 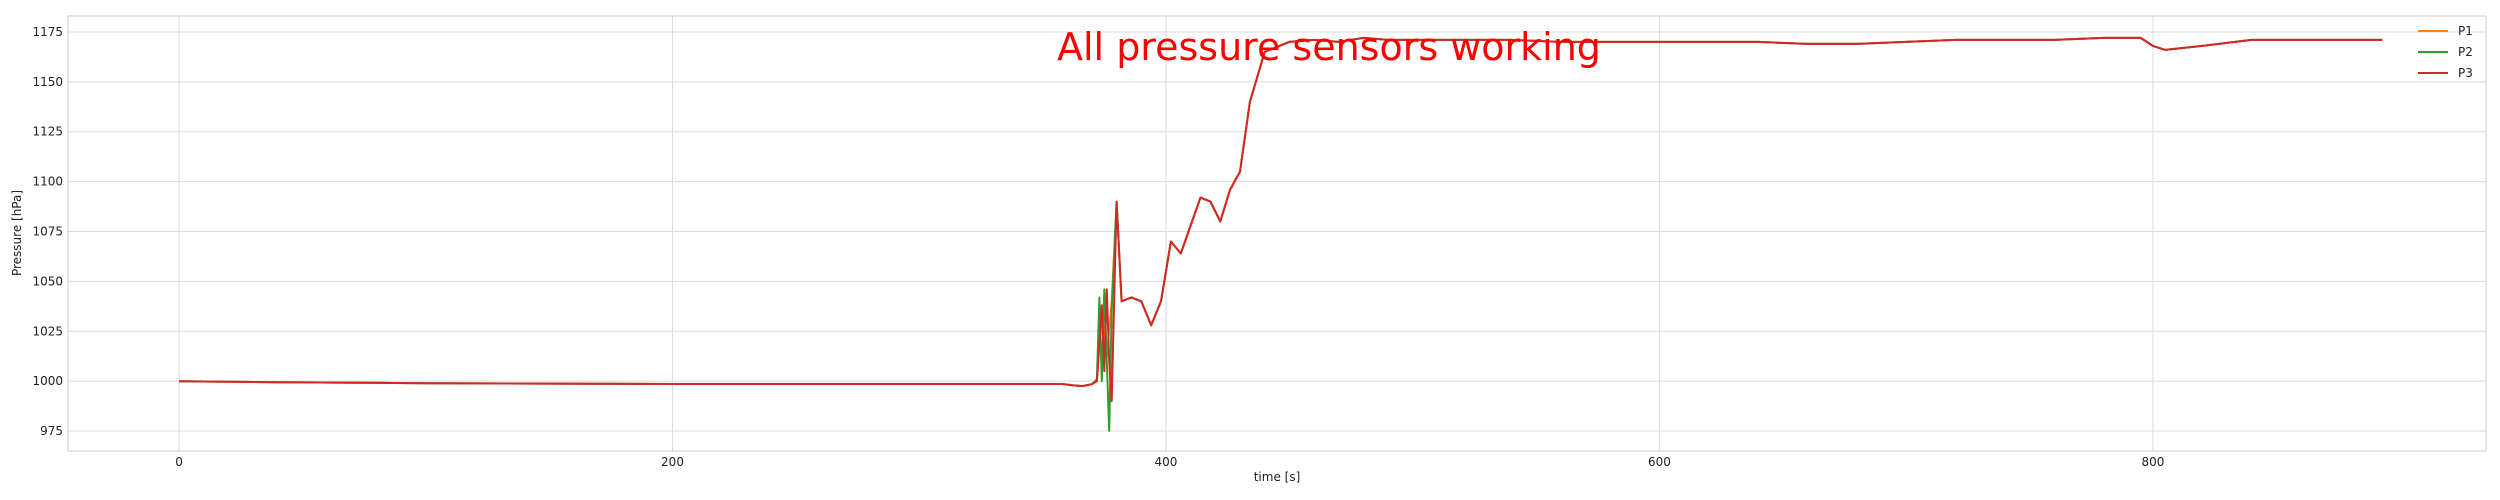 I want to click on y-tick-label: 1050, so click(x=47, y=281).